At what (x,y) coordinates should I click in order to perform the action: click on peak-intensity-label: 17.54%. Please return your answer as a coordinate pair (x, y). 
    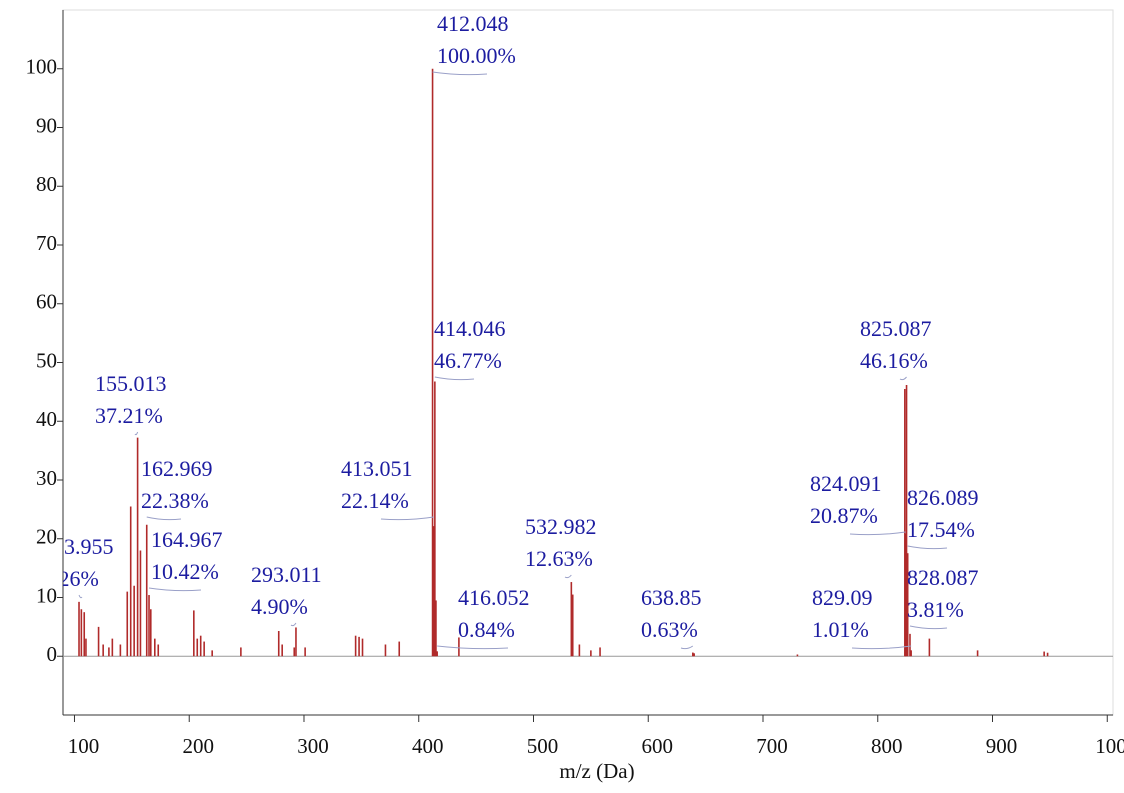
    Looking at the image, I should click on (941, 529).